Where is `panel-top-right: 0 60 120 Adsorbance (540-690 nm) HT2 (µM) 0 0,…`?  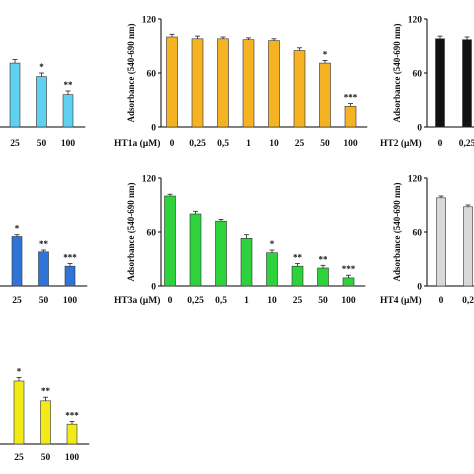 panel-top-right: 0 60 120 Adsorbance (540-690 nm) HT2 (µM) 0 0,… is located at coordinates (427, 82).